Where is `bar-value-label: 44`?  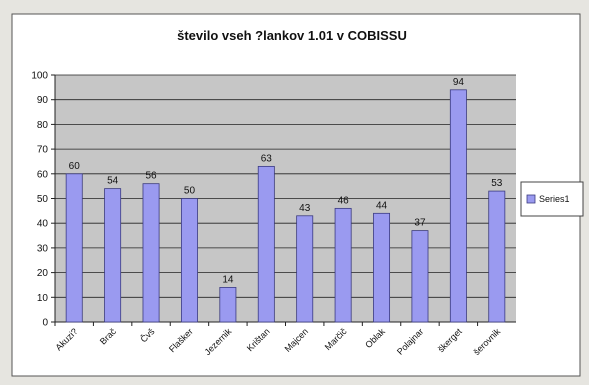 bar-value-label: 44 is located at coordinates (382, 205).